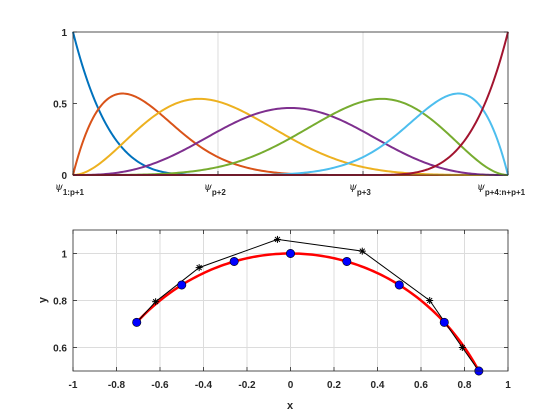  I want to click on bottom-x-tick-label: -0.6, so click(160, 385).